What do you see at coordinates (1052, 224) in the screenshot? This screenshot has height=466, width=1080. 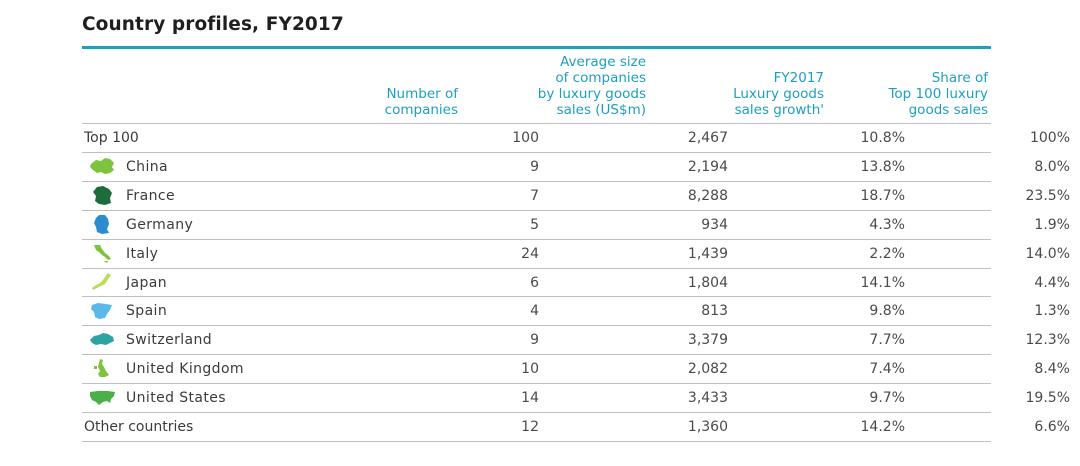 I see `cell-share-of-sales: 1.9%` at bounding box center [1052, 224].